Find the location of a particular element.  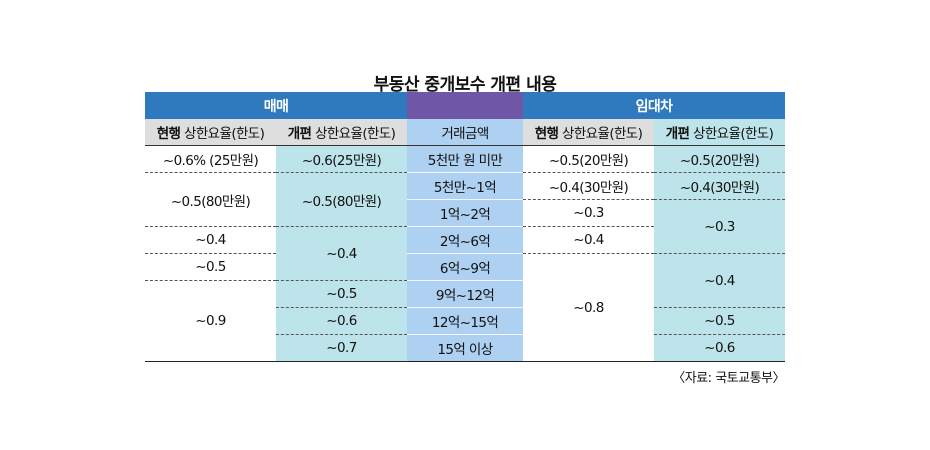

sale-reform-cell: ~0.5 is located at coordinates (341, 294).